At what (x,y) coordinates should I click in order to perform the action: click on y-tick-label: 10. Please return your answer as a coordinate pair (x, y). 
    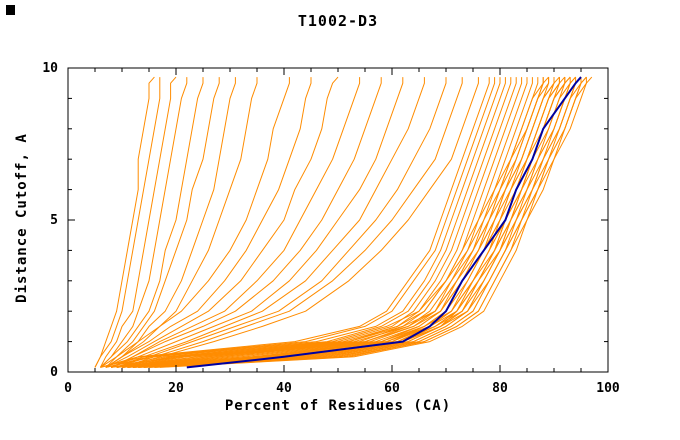
    Looking at the image, I should click on (50, 68).